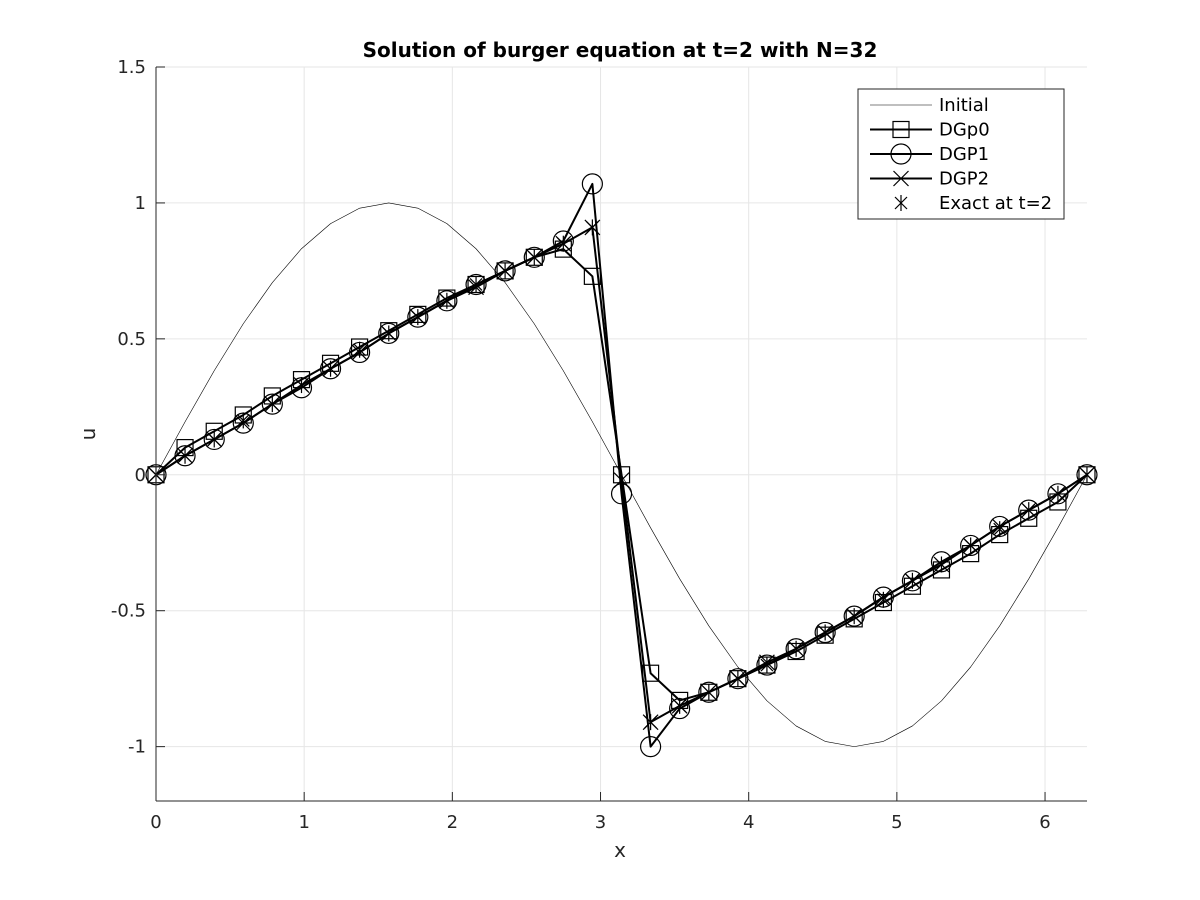  What do you see at coordinates (620, 850) in the screenshot?
I see `x-axis-label: x` at bounding box center [620, 850].